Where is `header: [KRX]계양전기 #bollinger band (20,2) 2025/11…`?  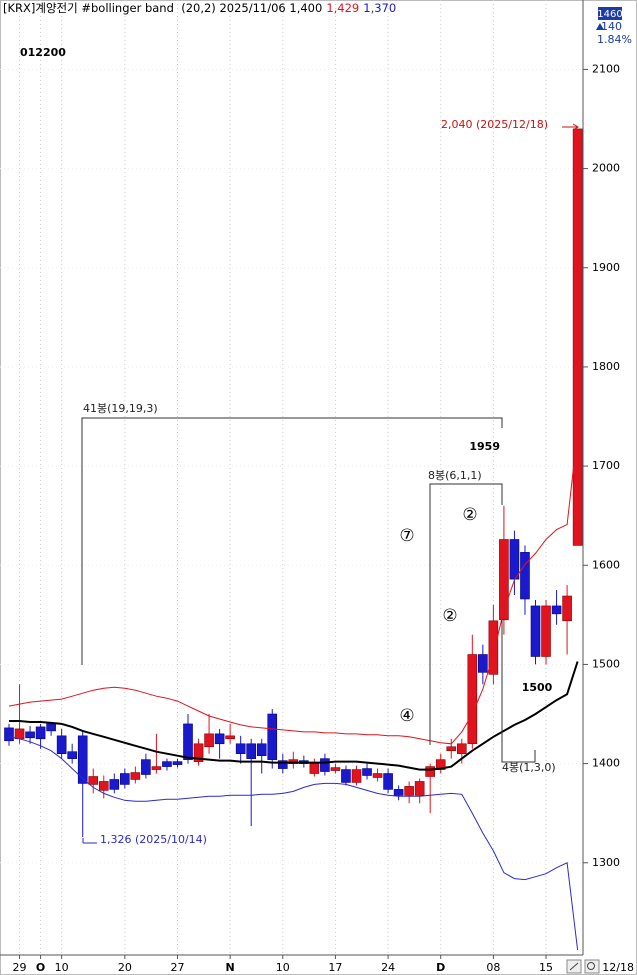
header: [KRX]계양전기 #bollinger band (20,2) 2025/11… is located at coordinates (199, 8).